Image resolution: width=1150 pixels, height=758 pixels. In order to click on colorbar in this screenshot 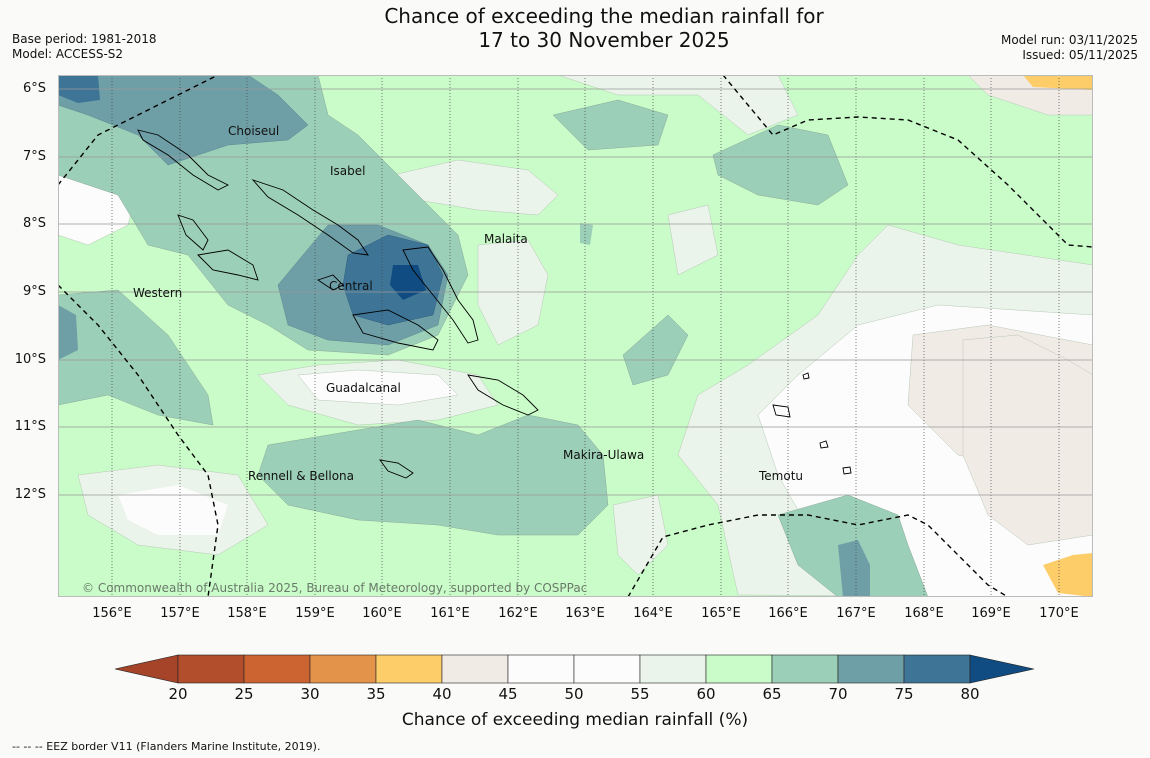, I will do `click(574, 669)`.